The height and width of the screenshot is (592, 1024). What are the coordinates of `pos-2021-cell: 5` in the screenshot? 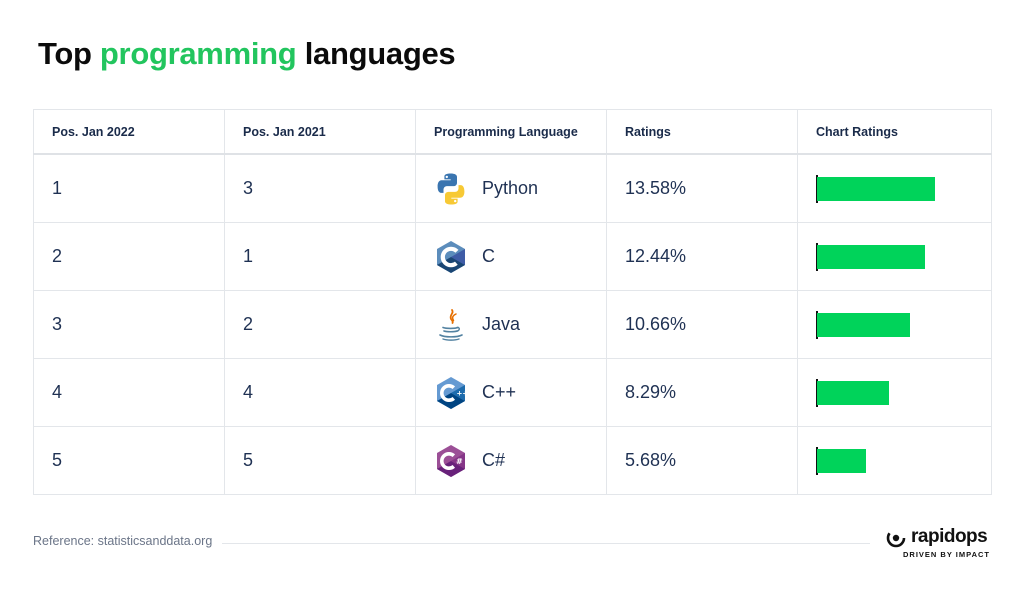 It's located at (320, 460).